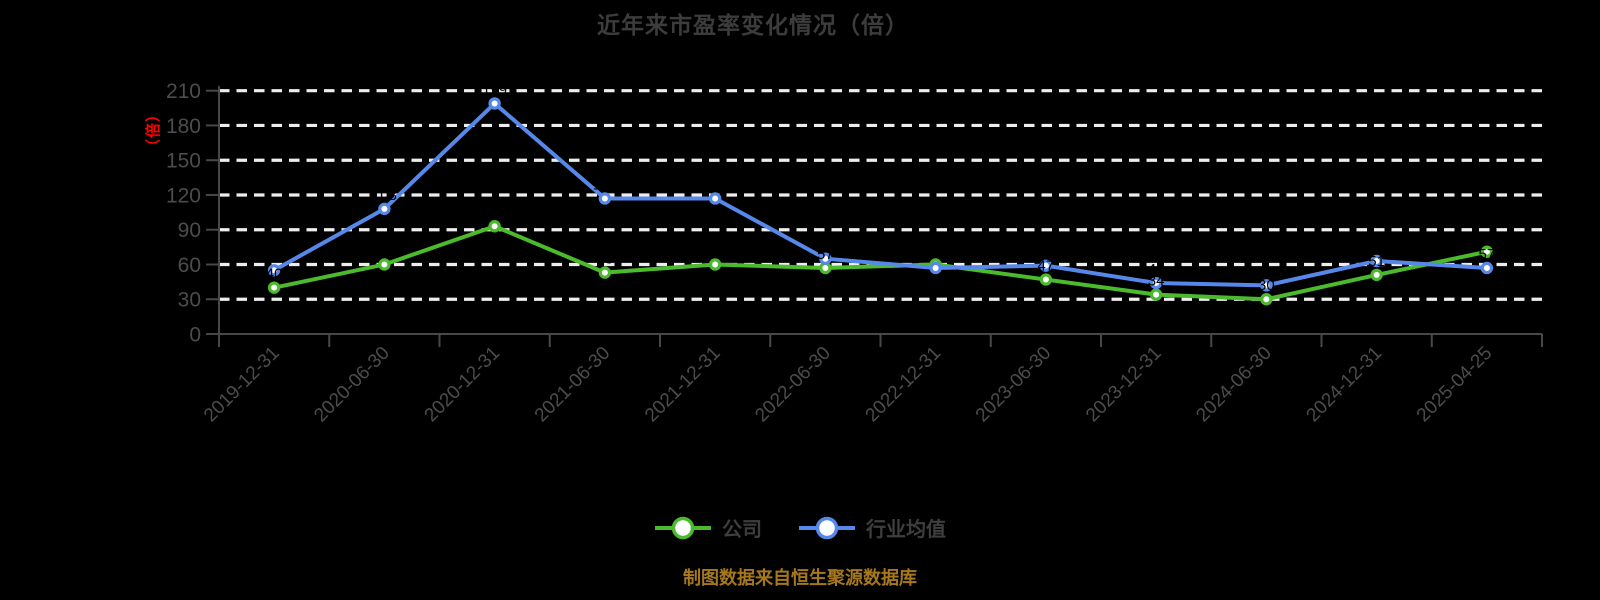 The width and height of the screenshot is (1600, 600). Describe the element at coordinates (463, 385) in the screenshot. I see `x-axis-category-label: 2020-12-31` at that location.